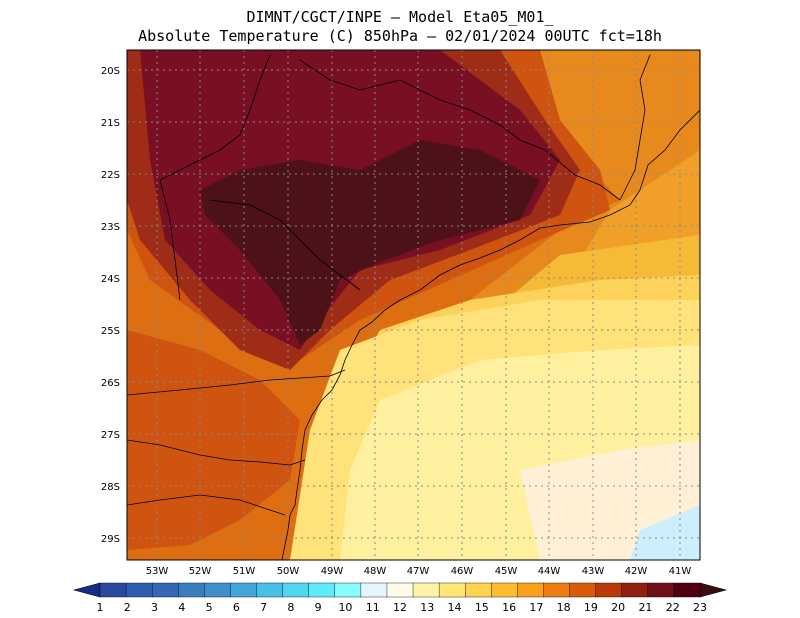  Describe the element at coordinates (593, 571) in the screenshot. I see `lon-label: 43W` at that location.